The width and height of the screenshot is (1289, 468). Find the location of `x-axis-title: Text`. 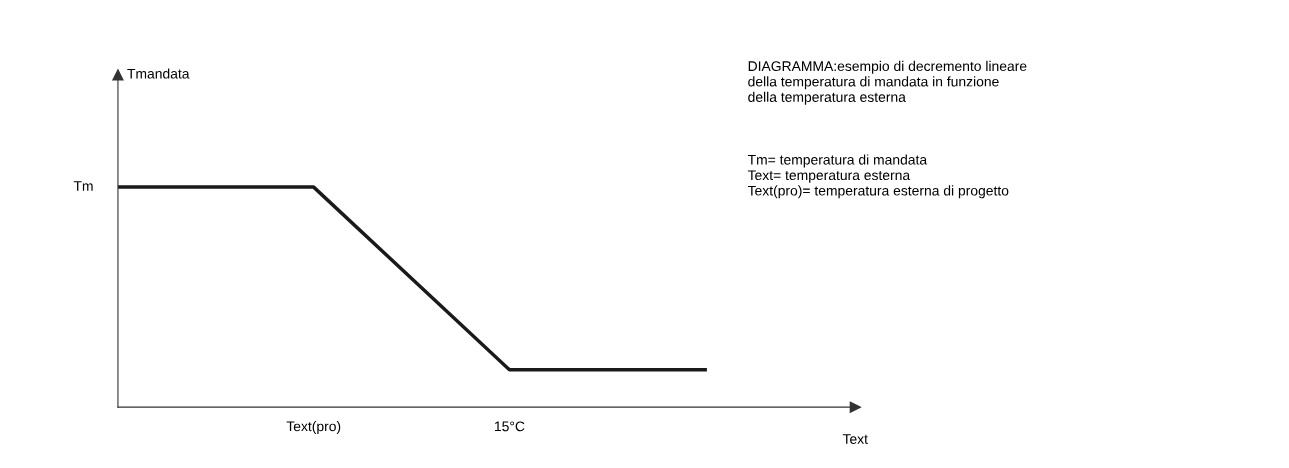

x-axis-title: Text is located at coordinates (855, 439).